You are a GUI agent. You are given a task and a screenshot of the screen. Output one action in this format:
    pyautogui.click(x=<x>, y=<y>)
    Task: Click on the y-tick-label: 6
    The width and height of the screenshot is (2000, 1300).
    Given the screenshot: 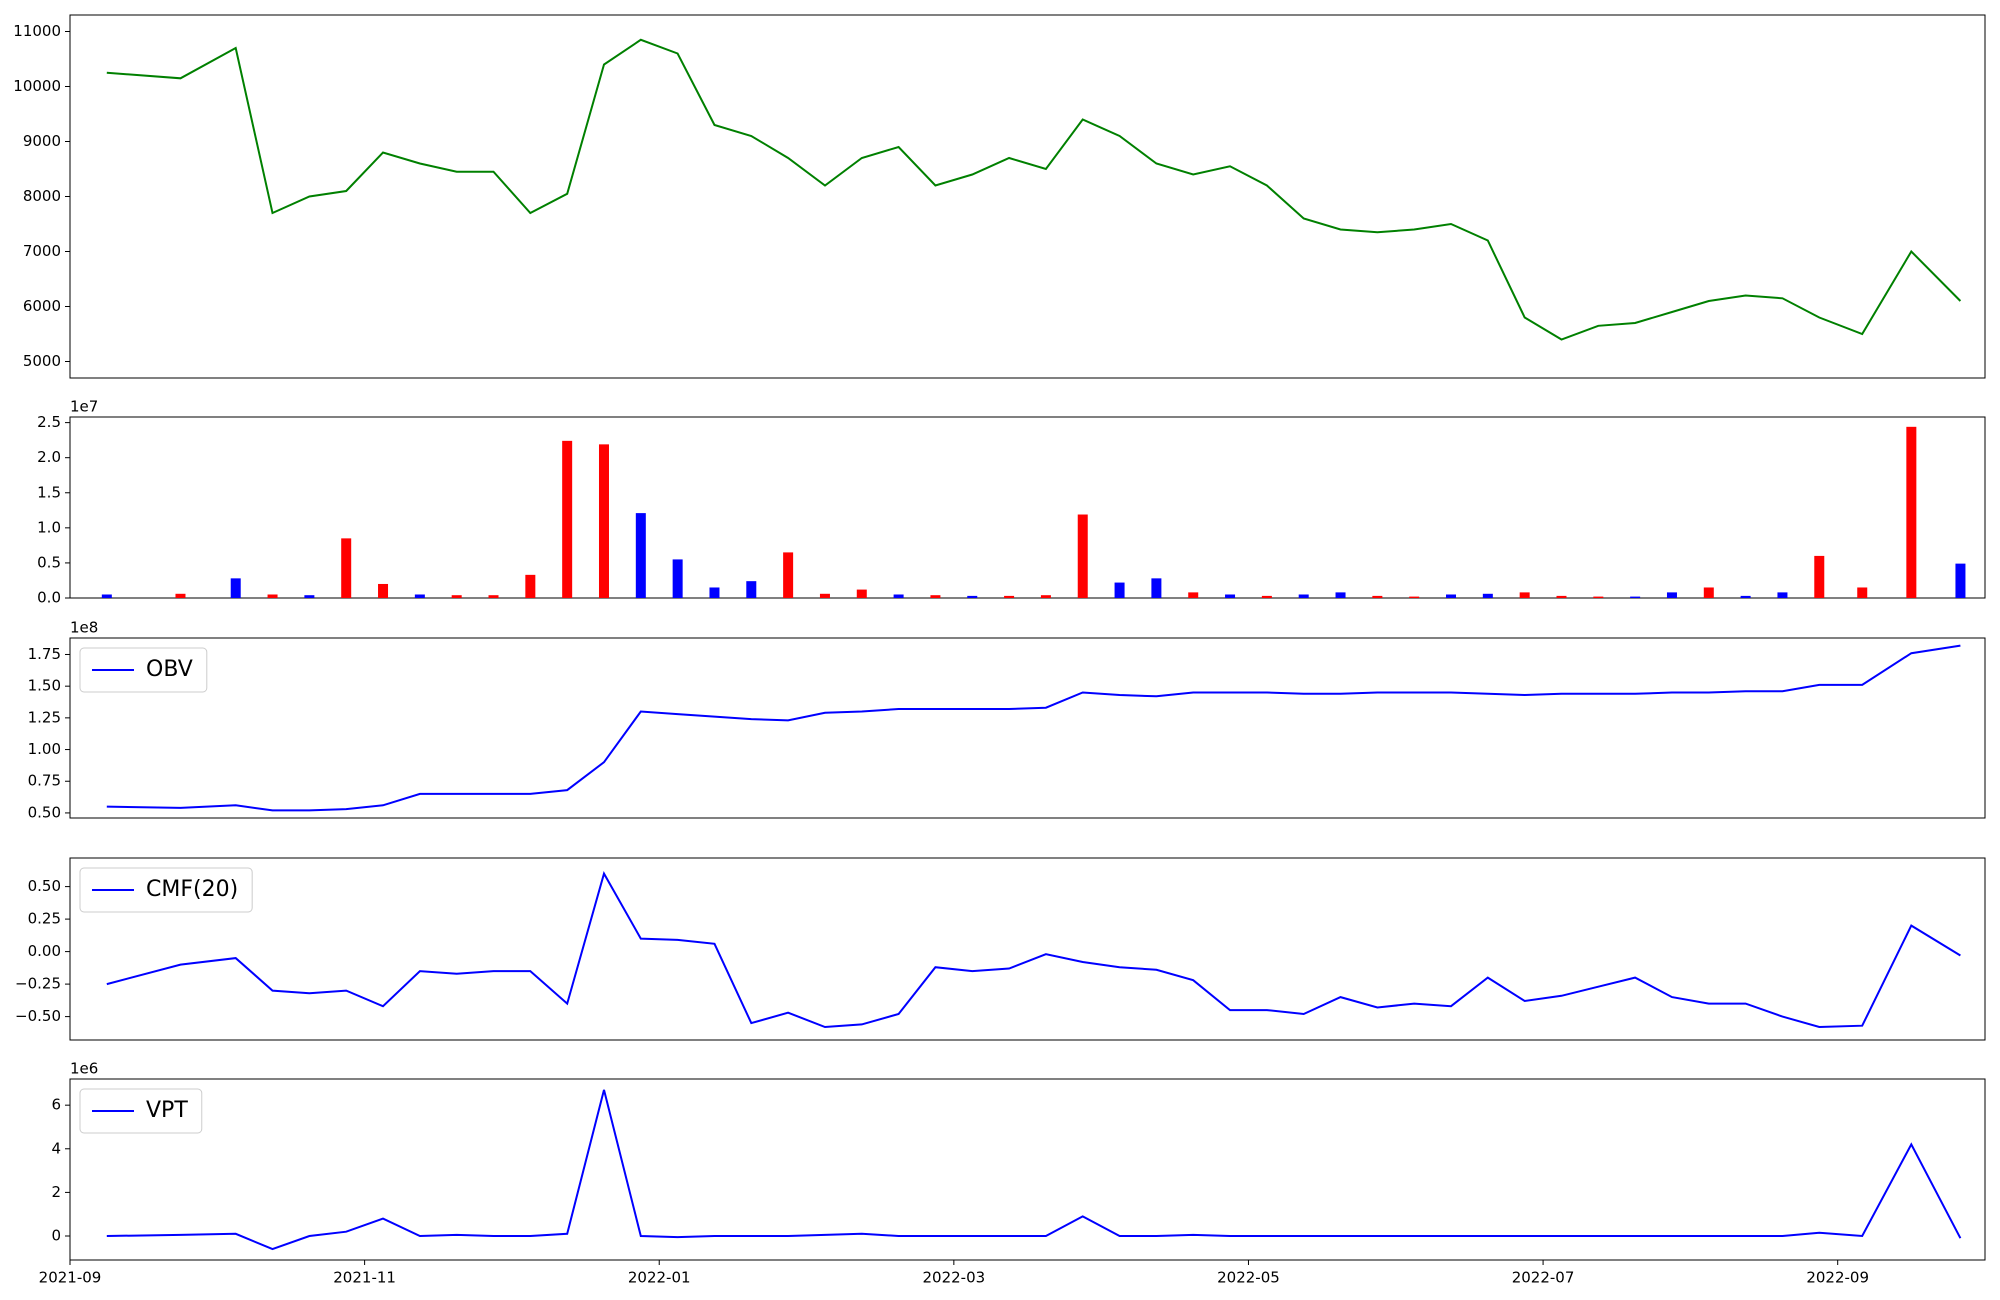 What is the action you would take?
    pyautogui.click(x=56, y=1105)
    